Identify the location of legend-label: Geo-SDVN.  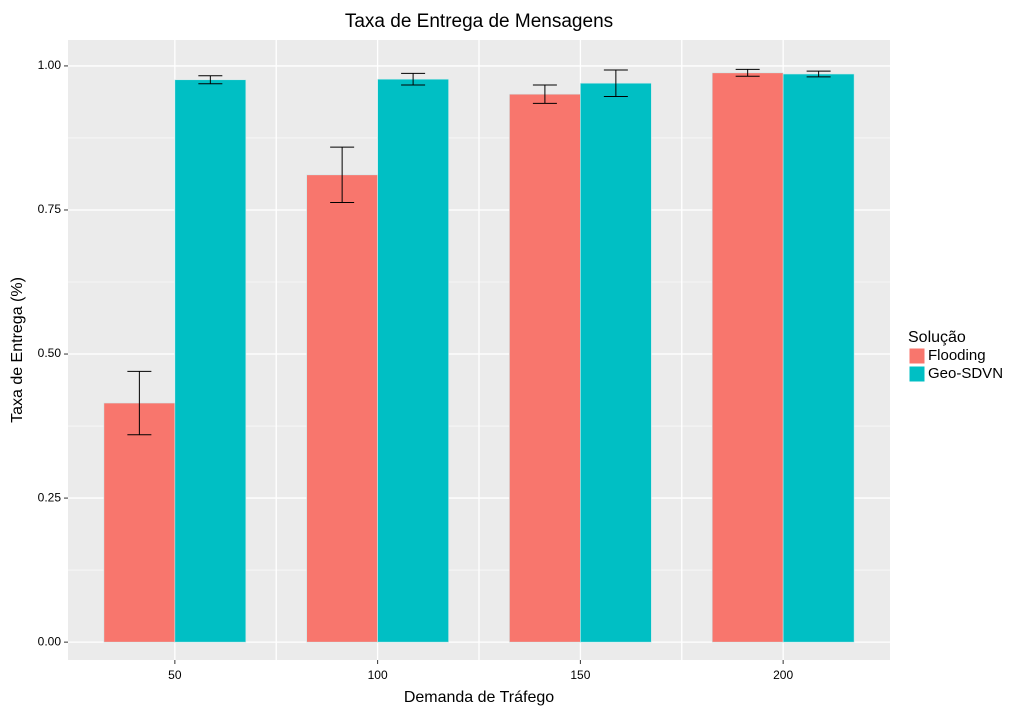
(965, 373).